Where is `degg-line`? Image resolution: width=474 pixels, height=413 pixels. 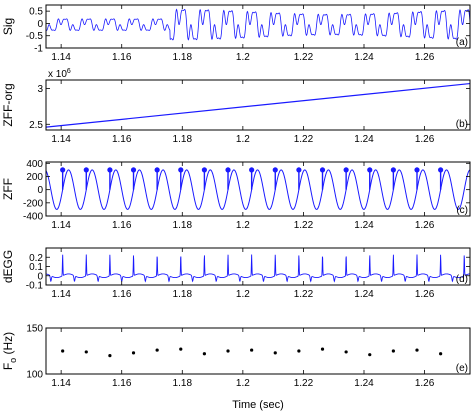 degg-line is located at coordinates (258, 268).